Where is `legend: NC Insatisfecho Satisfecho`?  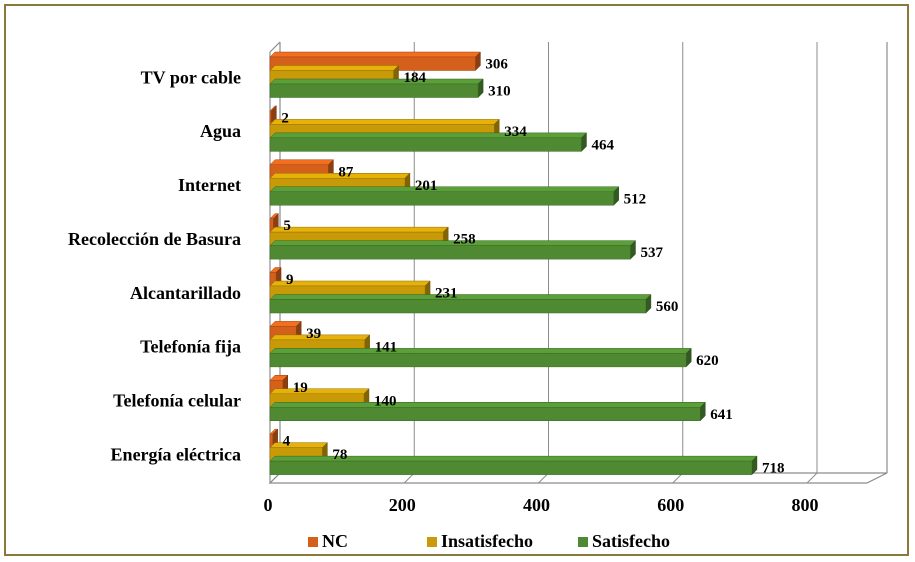
legend: NC Insatisfecho Satisfecho is located at coordinates (489, 541).